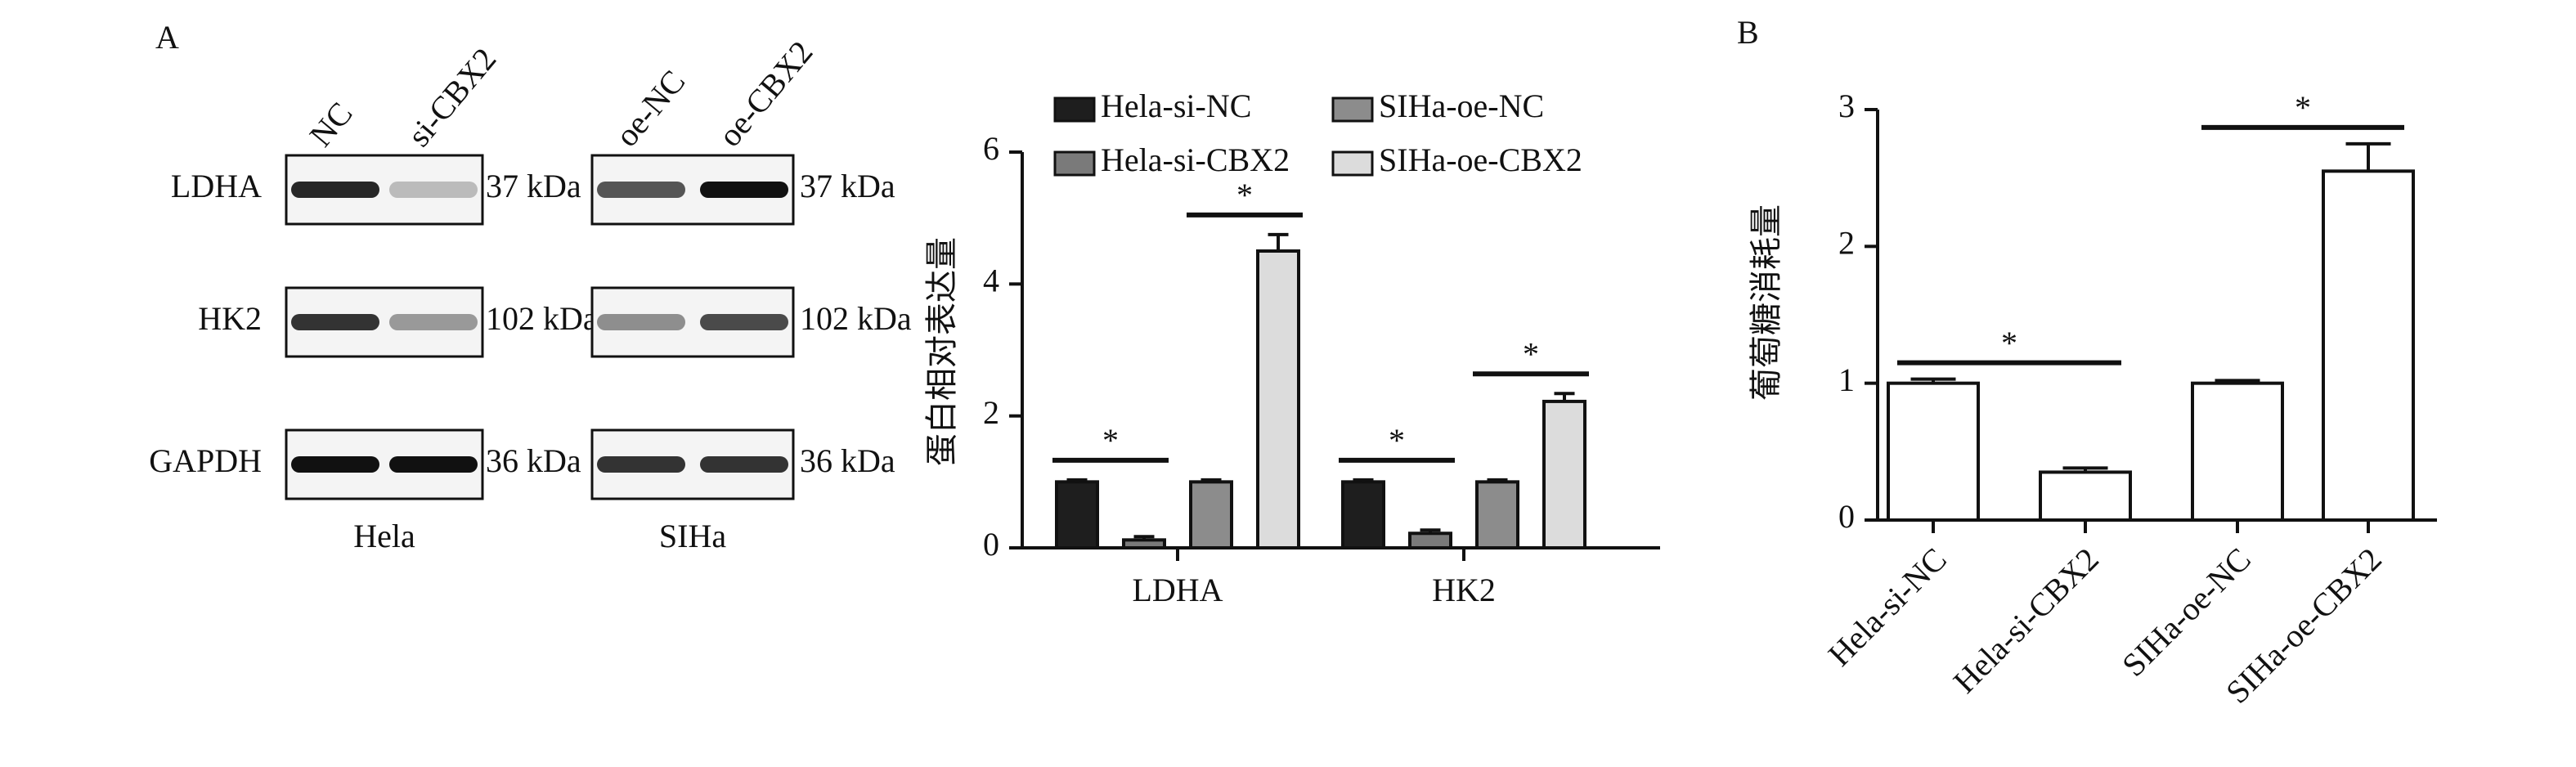 The width and height of the screenshot is (2576, 767). What do you see at coordinates (692, 536) in the screenshot?
I see `group-label: SIHa` at bounding box center [692, 536].